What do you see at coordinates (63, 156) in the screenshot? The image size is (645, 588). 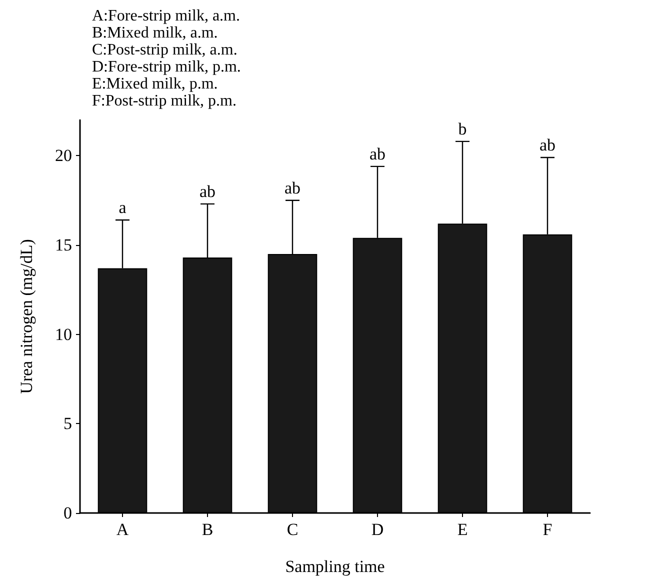 I see `y-tick-label: 20` at bounding box center [63, 156].